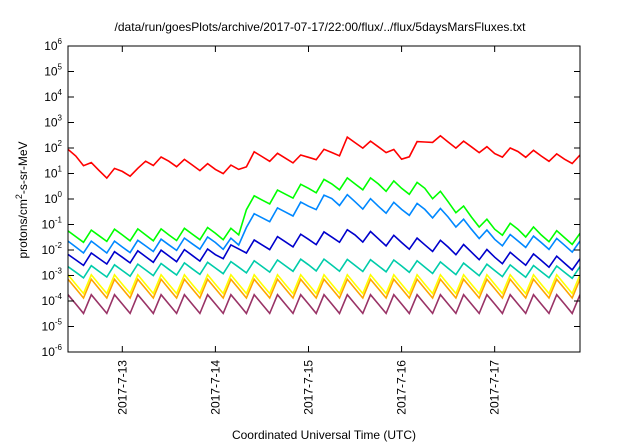  I want to click on y-tick-label: 10⁻⁴, so click(52, 300).